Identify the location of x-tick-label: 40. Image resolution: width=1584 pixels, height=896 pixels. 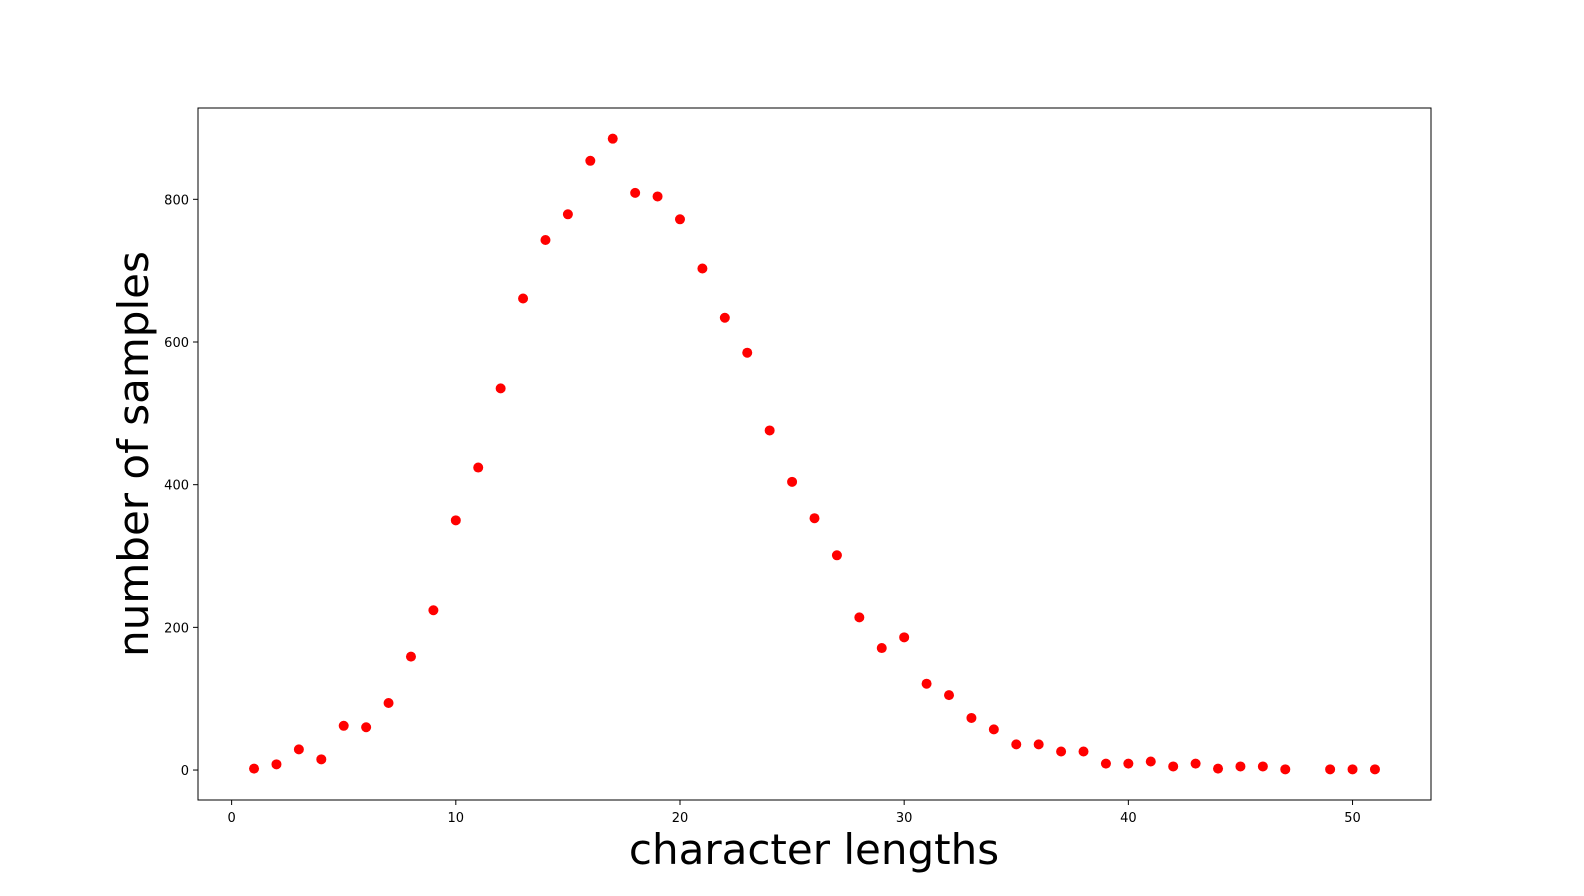
(1128, 818).